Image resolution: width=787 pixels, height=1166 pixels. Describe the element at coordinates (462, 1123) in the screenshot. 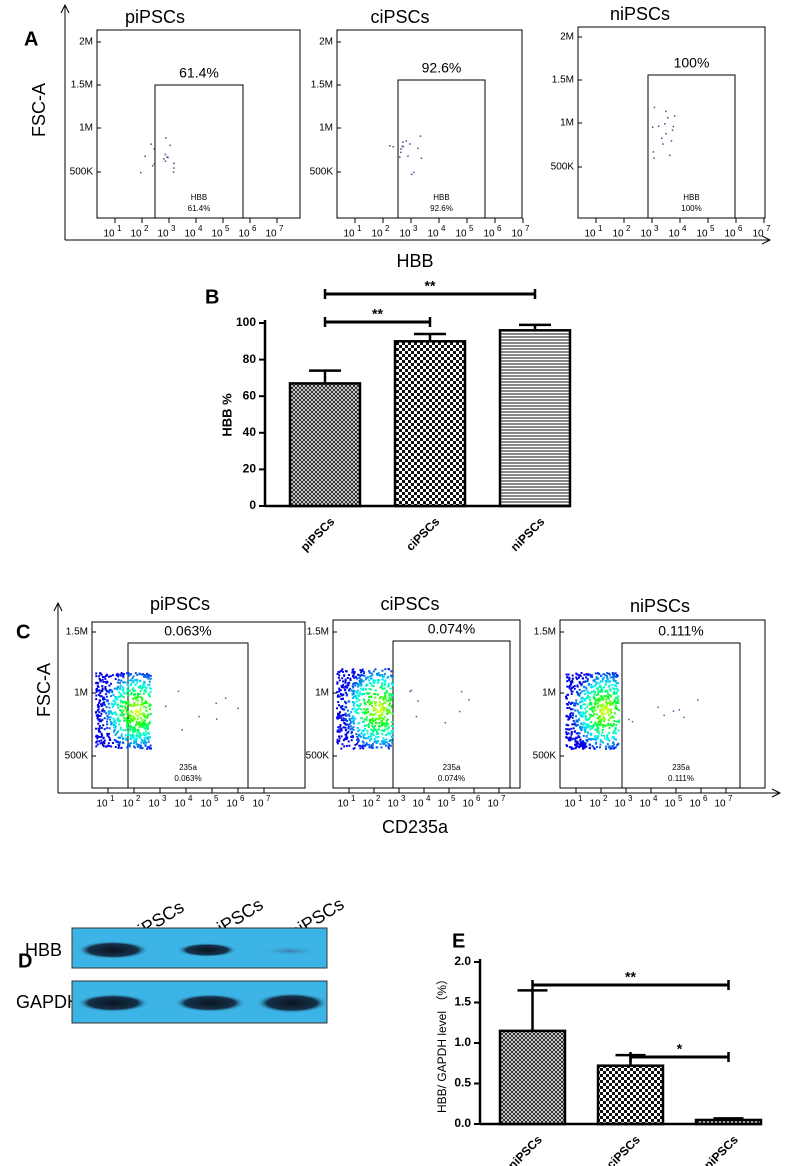

I see `y-tick-label: 0.0` at that location.